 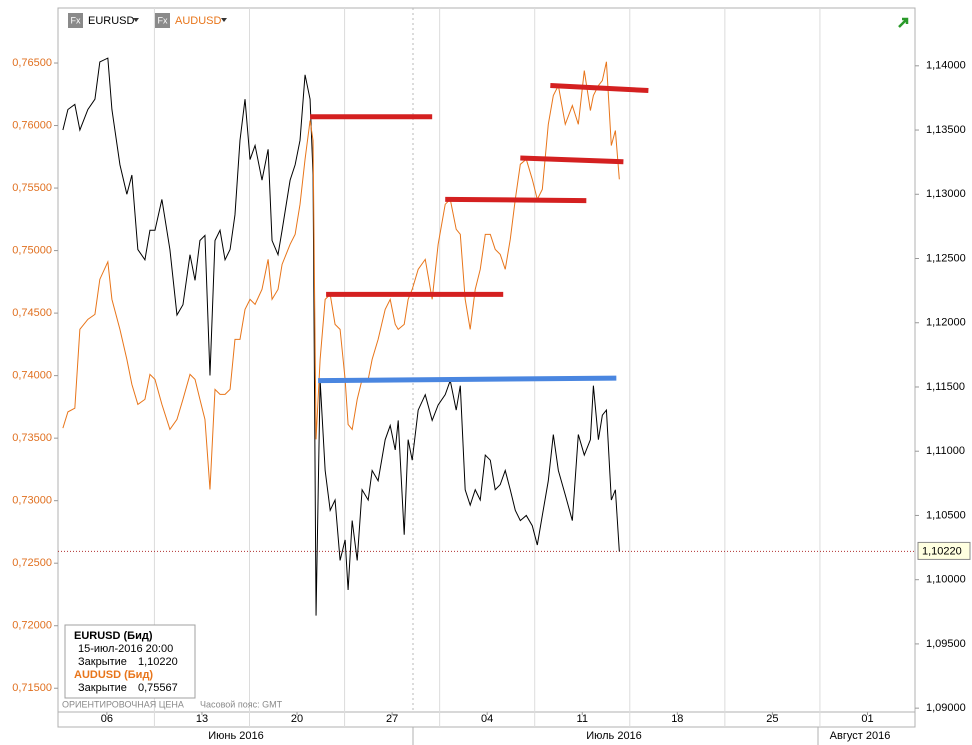 I want to click on y2-tick-label: 1,10500, so click(x=946, y=515).